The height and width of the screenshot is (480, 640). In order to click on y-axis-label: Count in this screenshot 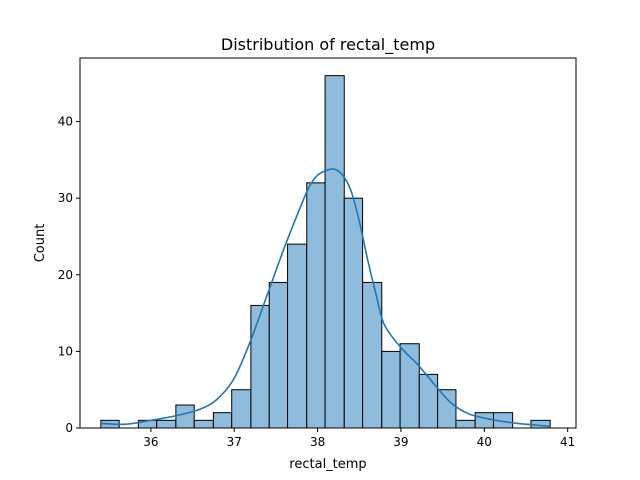, I will do `click(40, 243)`.